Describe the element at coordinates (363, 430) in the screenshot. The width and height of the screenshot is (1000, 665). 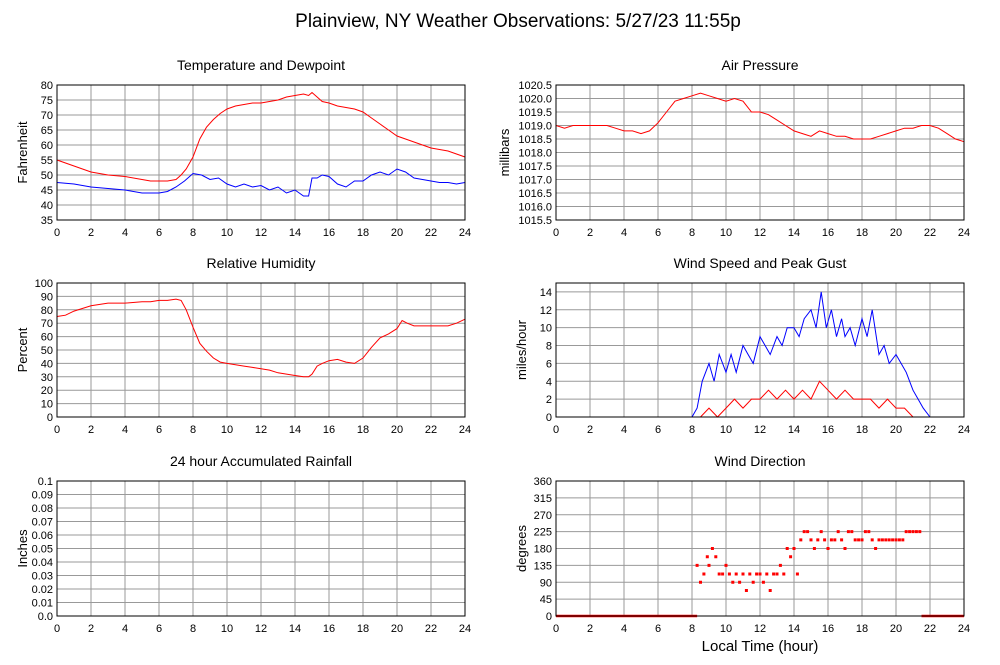
I see `x-tick-label: 18` at that location.